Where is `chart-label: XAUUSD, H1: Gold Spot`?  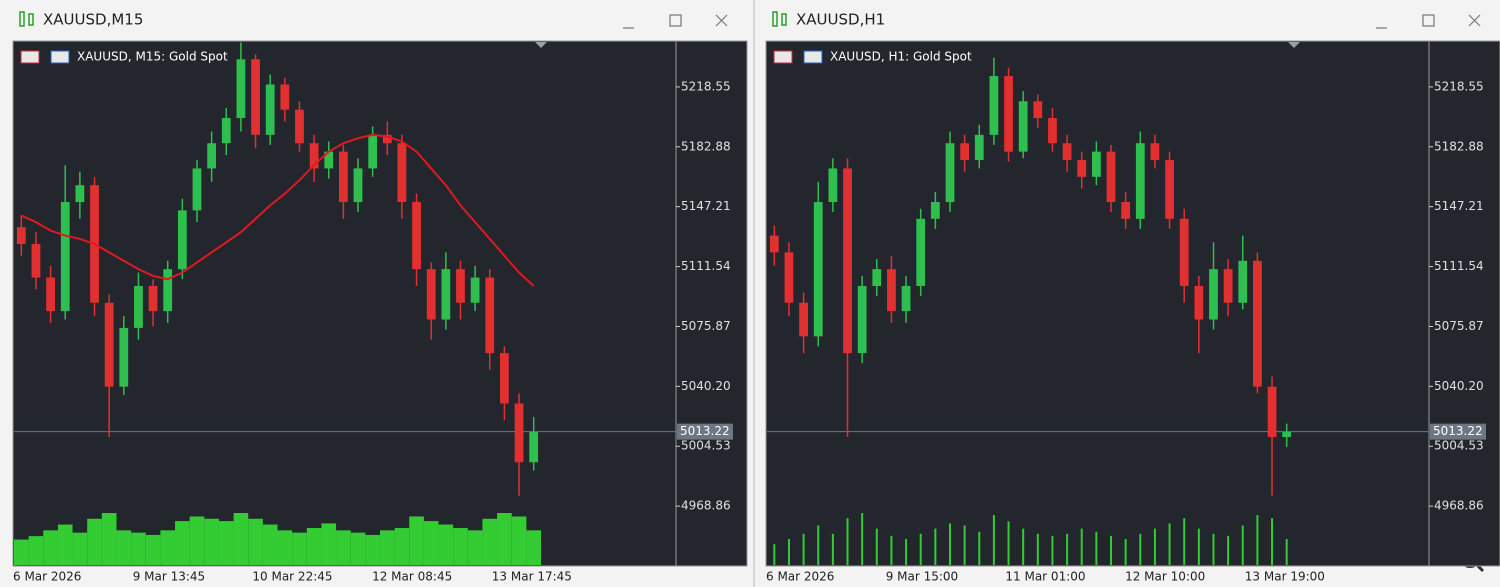 chart-label: XAUUSD, H1: Gold Spot is located at coordinates (901, 57).